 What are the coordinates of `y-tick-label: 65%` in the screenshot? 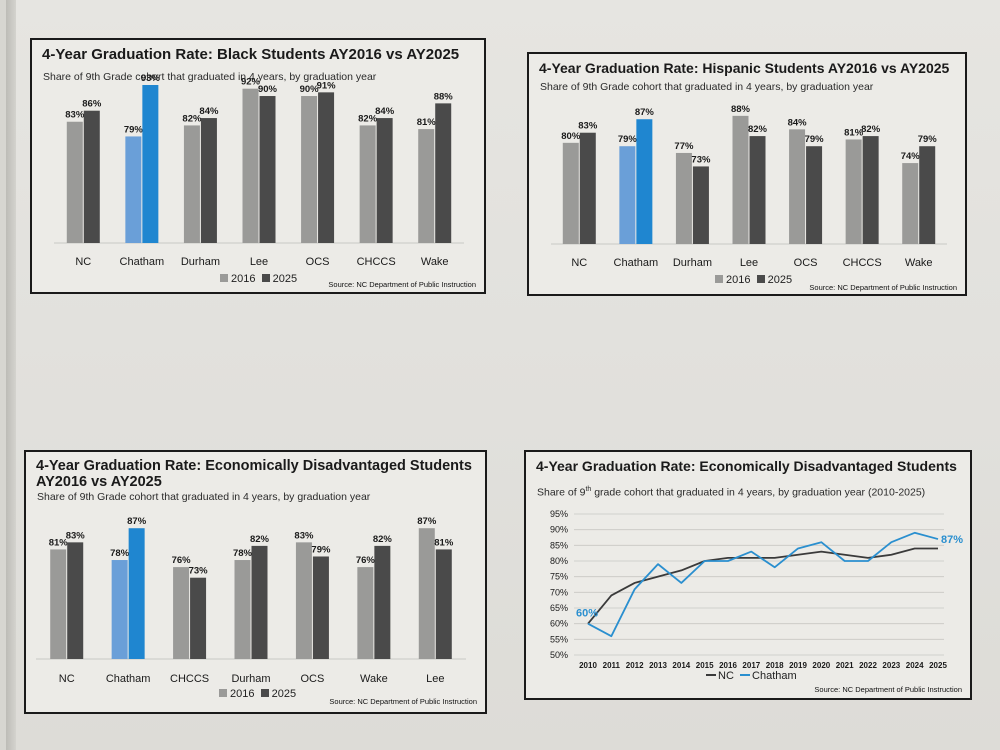 It's located at (559, 608).